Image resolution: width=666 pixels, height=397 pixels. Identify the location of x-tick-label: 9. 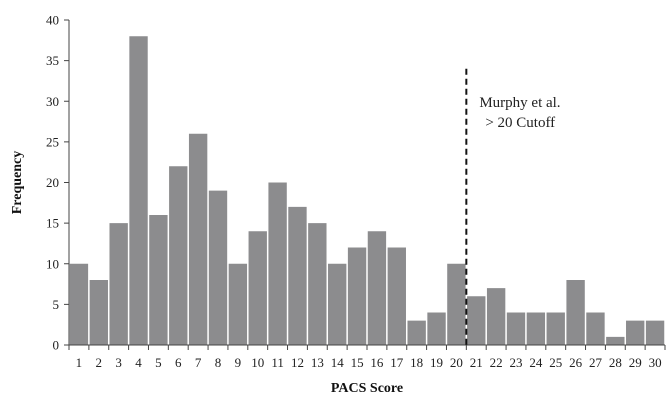
(238, 362).